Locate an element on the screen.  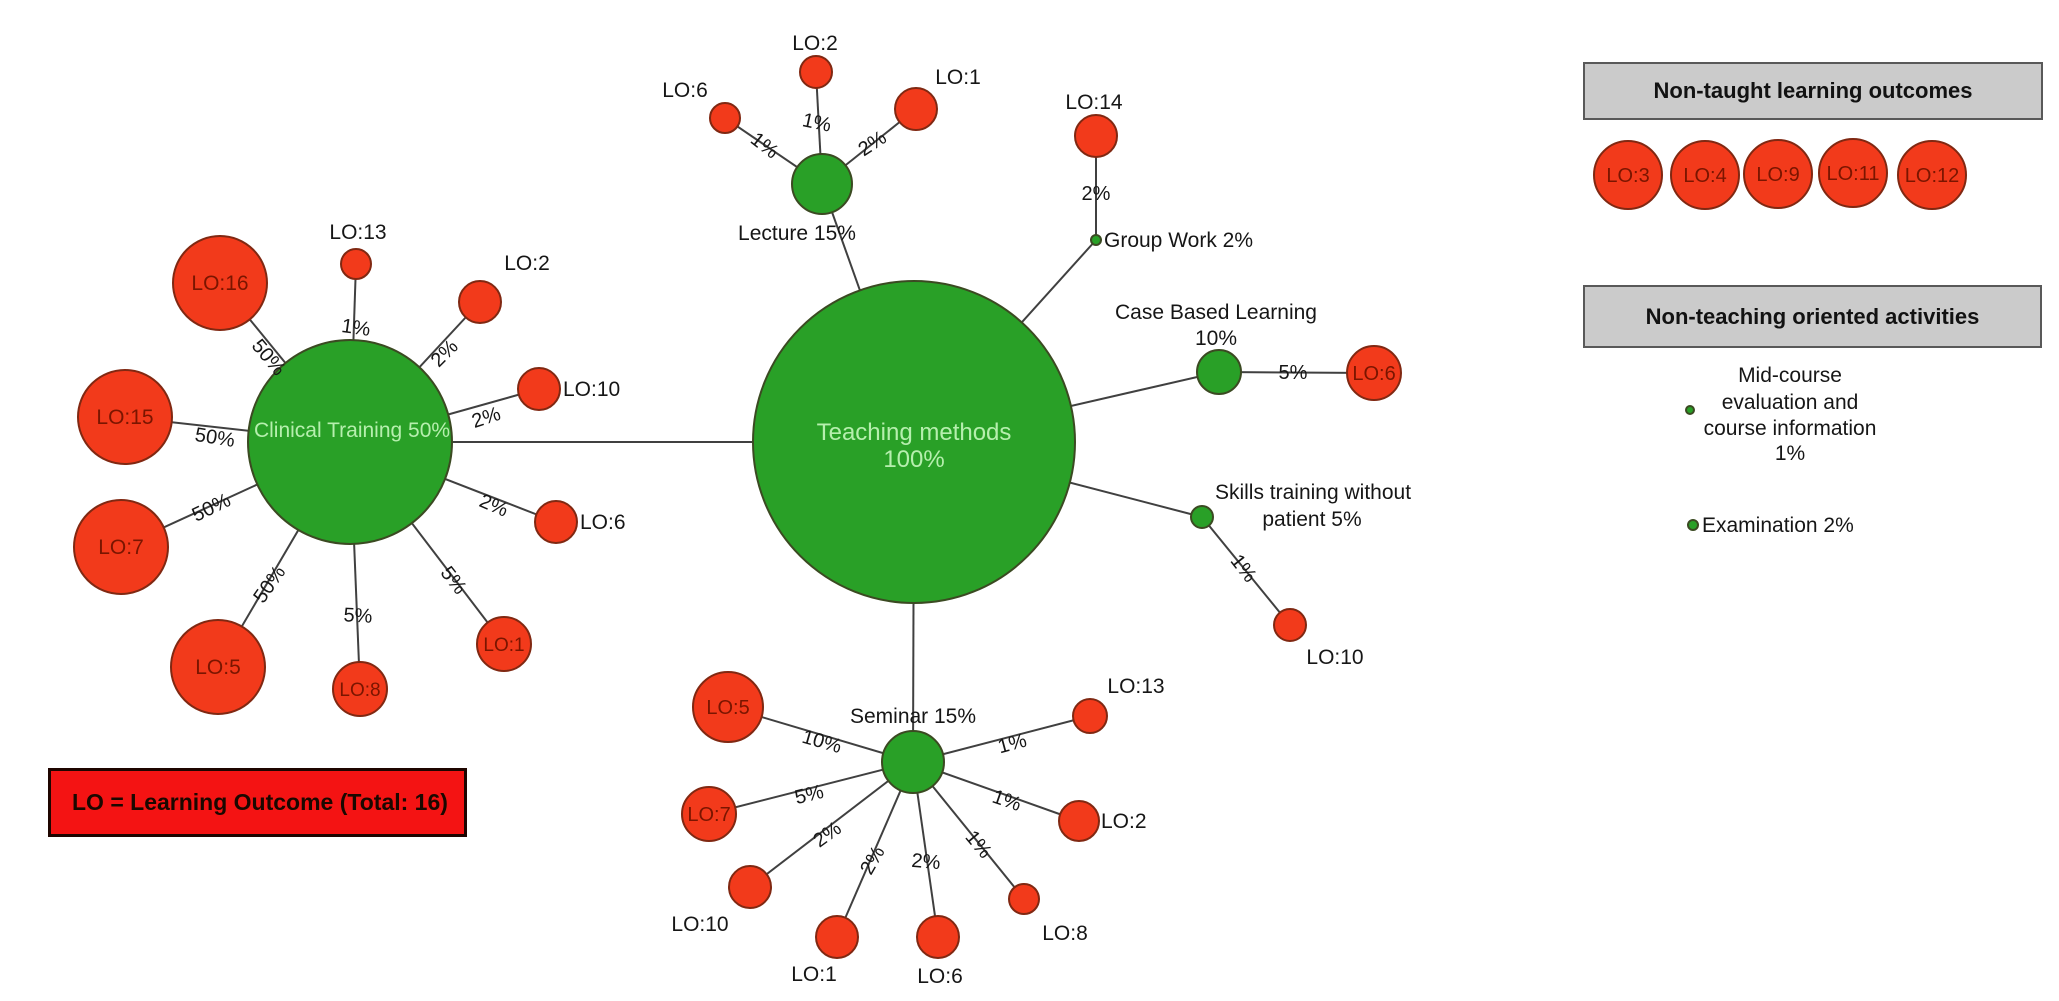
diagram-label: Skills training without is located at coordinates (1313, 492).